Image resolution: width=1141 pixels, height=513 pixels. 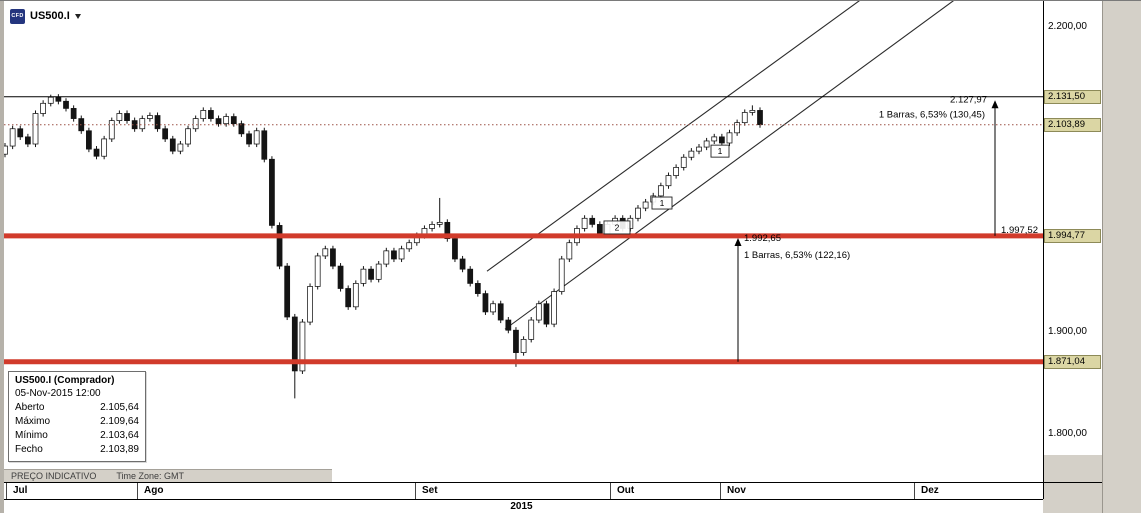 I want to click on measure-percent-label: 1 Barras, 6,53% (122,16), so click(x=797, y=255).